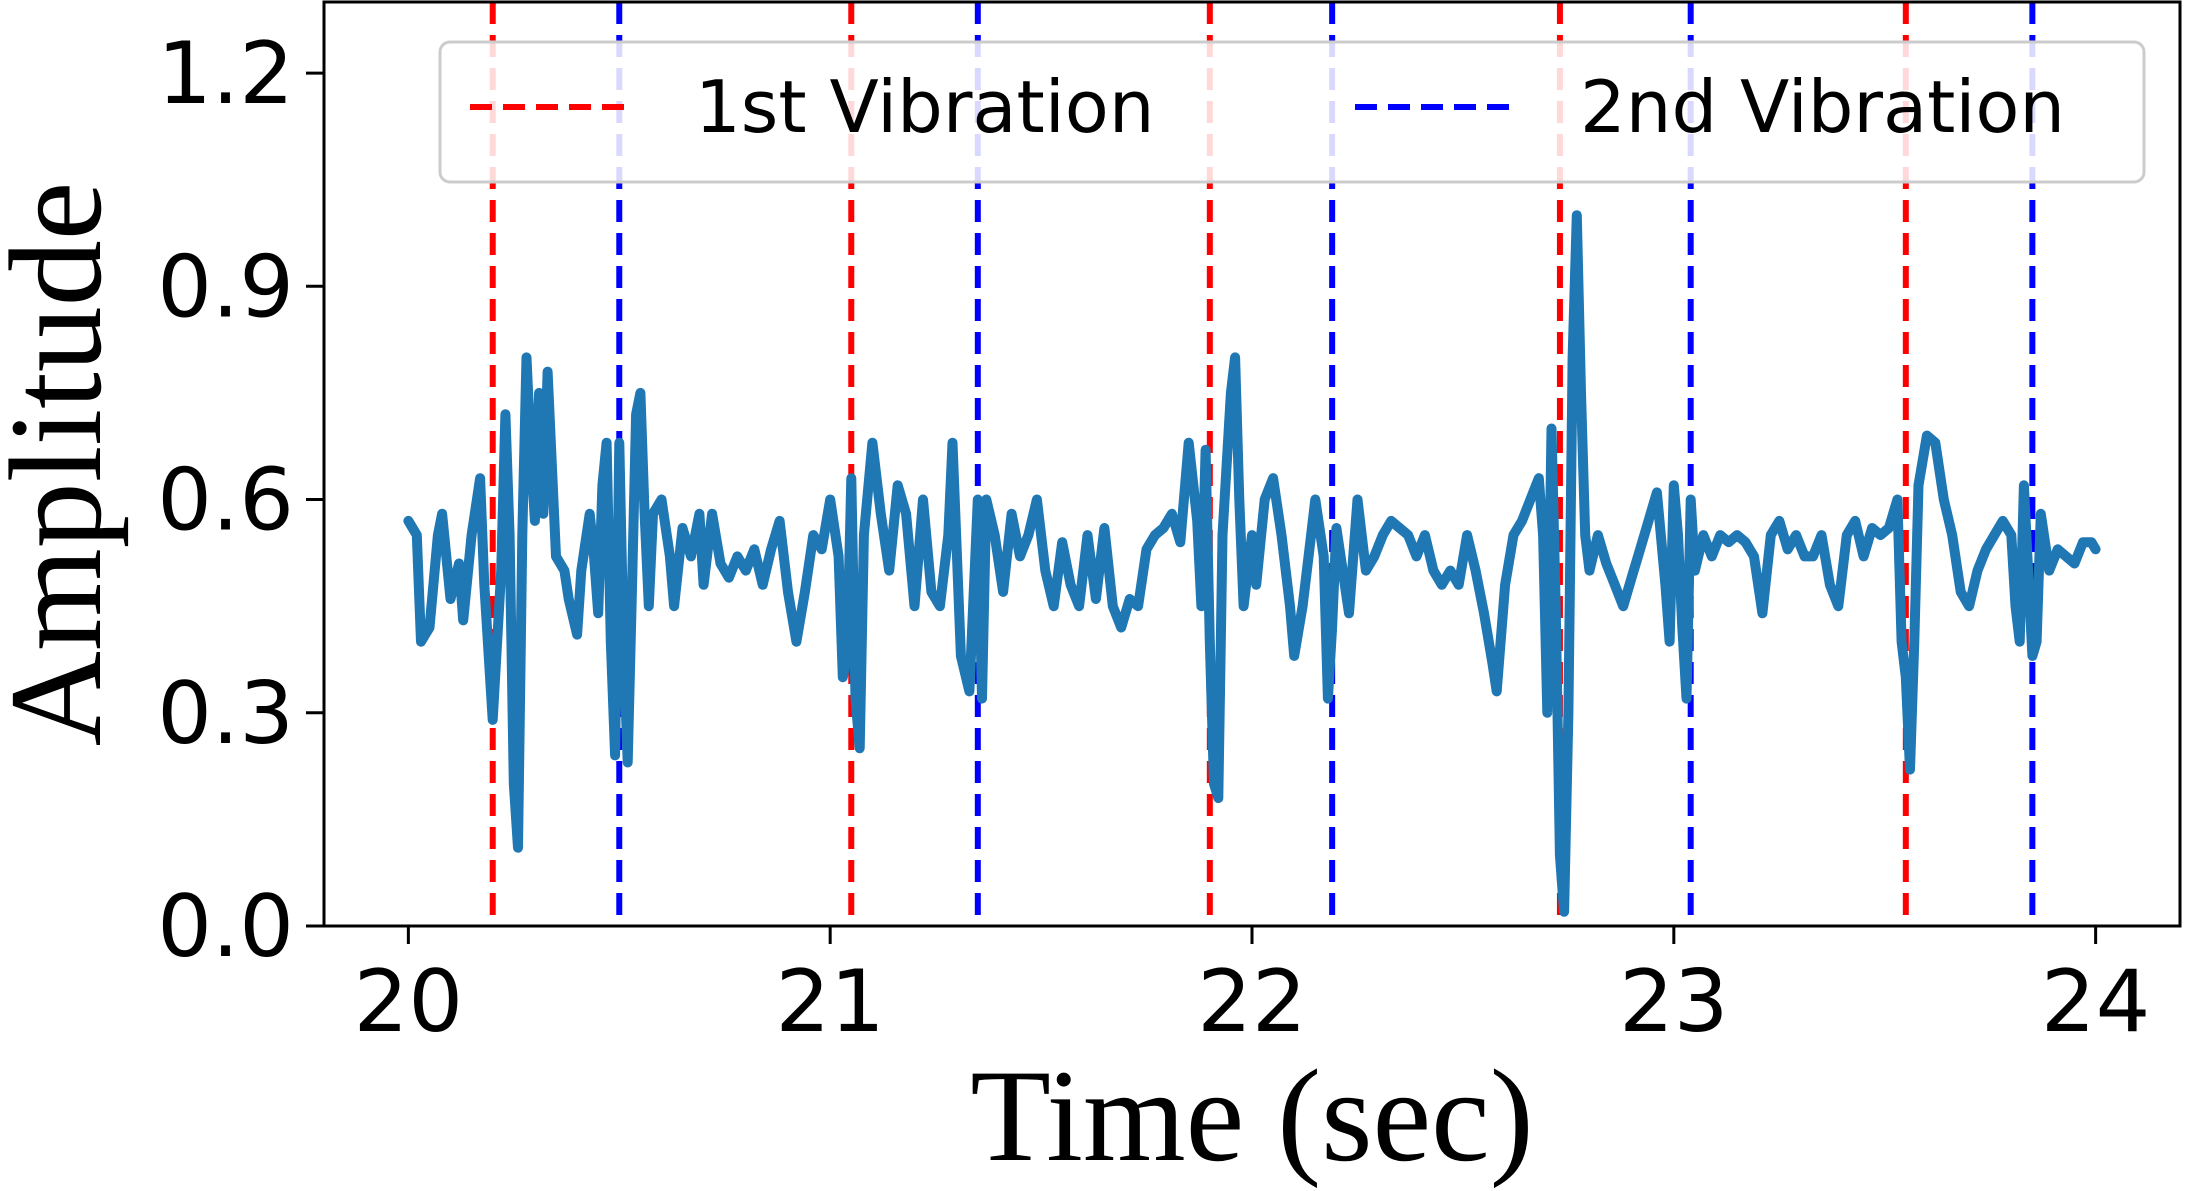 The width and height of the screenshot is (2185, 1191). I want to click on legend-box, so click(1292, 112).